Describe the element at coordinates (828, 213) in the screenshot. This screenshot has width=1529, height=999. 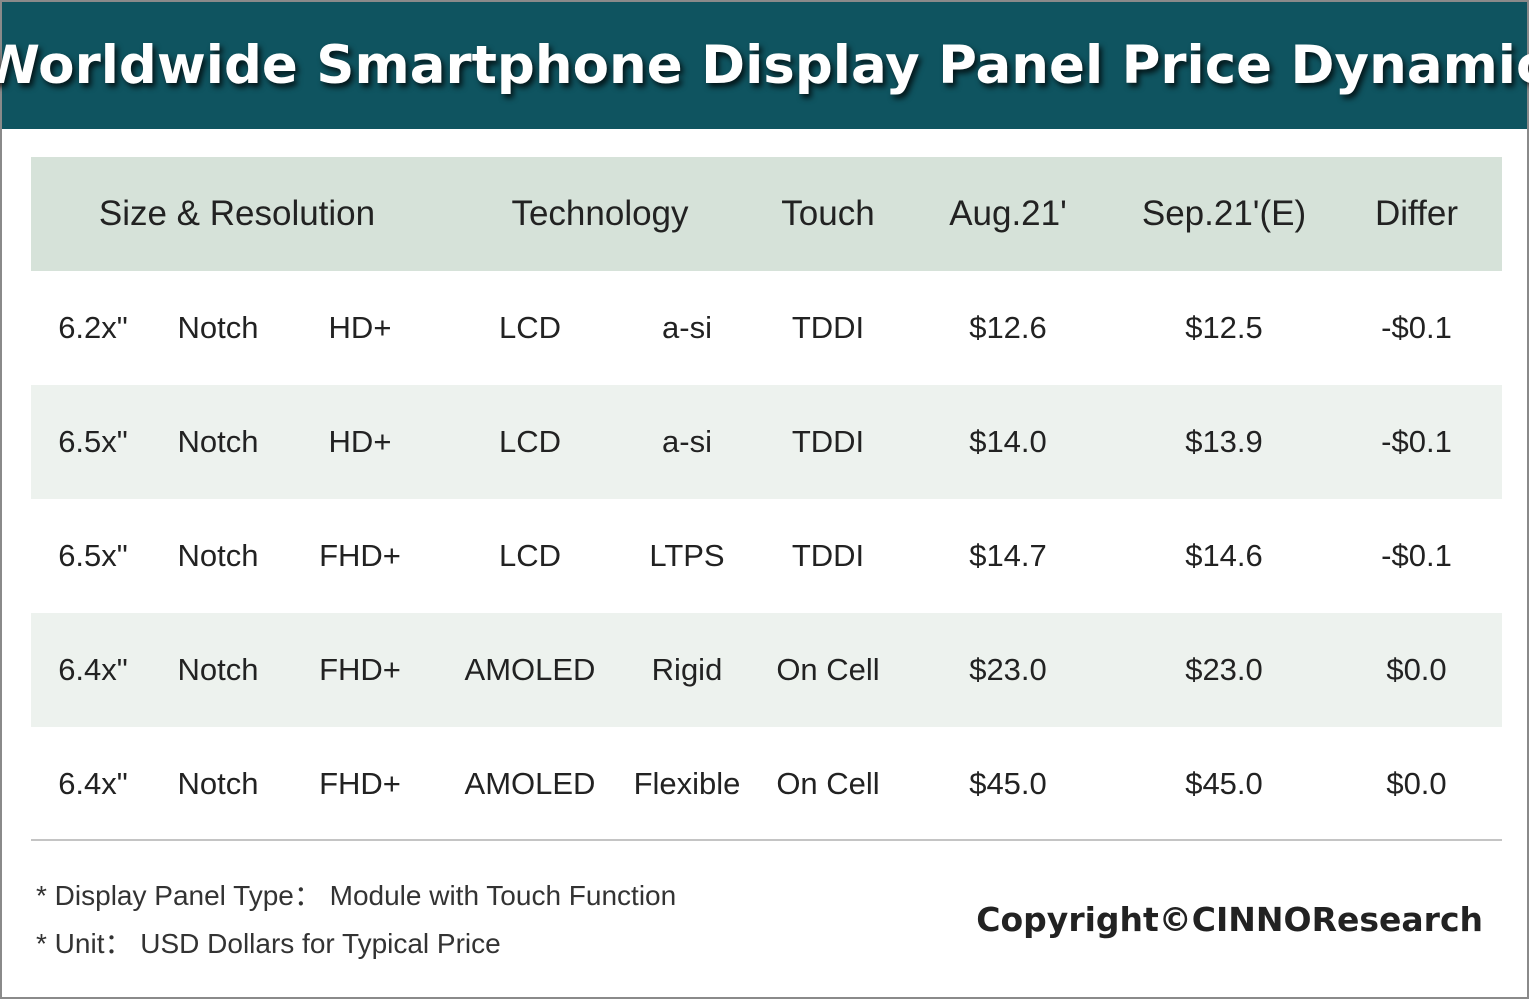
I see `header-touch: Touch` at that location.